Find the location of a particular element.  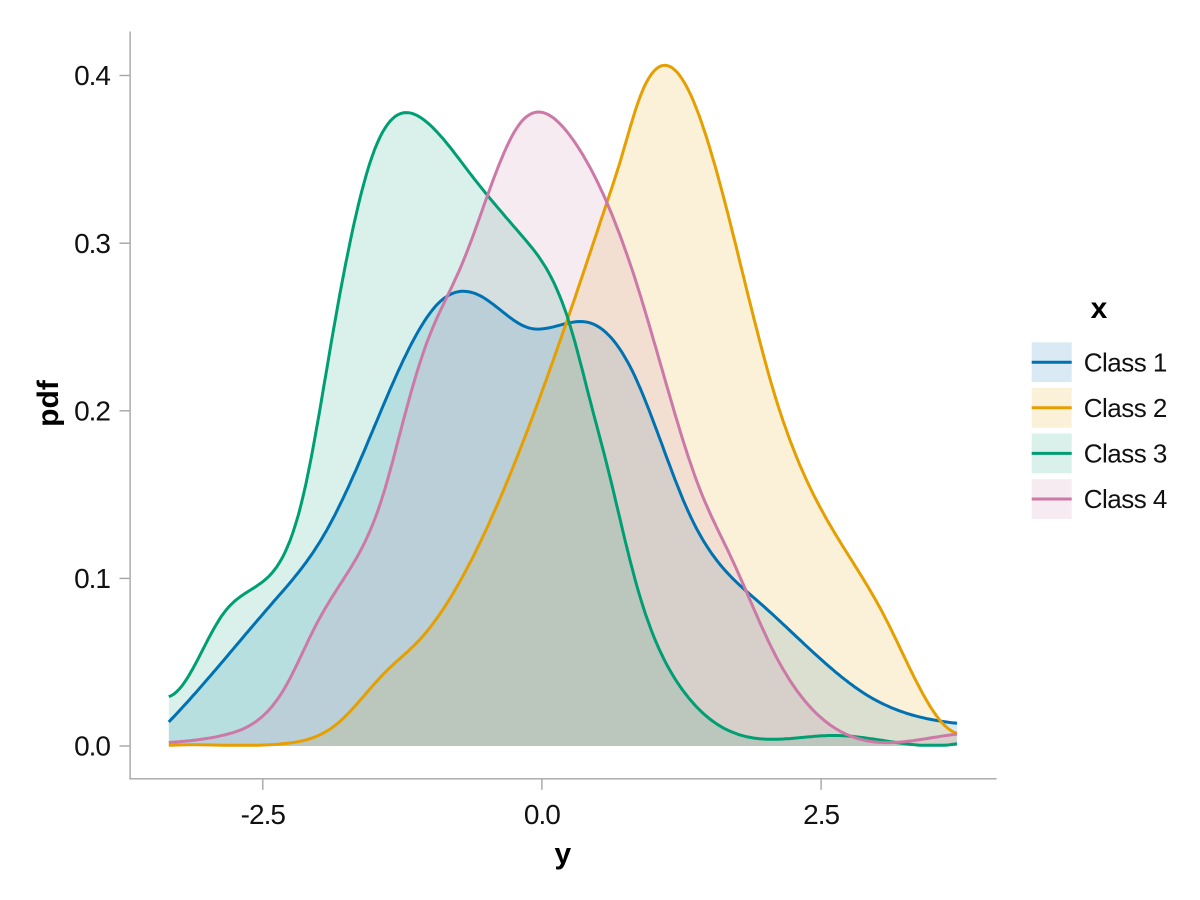

svg-text: 0.1 is located at coordinates (92, 578).